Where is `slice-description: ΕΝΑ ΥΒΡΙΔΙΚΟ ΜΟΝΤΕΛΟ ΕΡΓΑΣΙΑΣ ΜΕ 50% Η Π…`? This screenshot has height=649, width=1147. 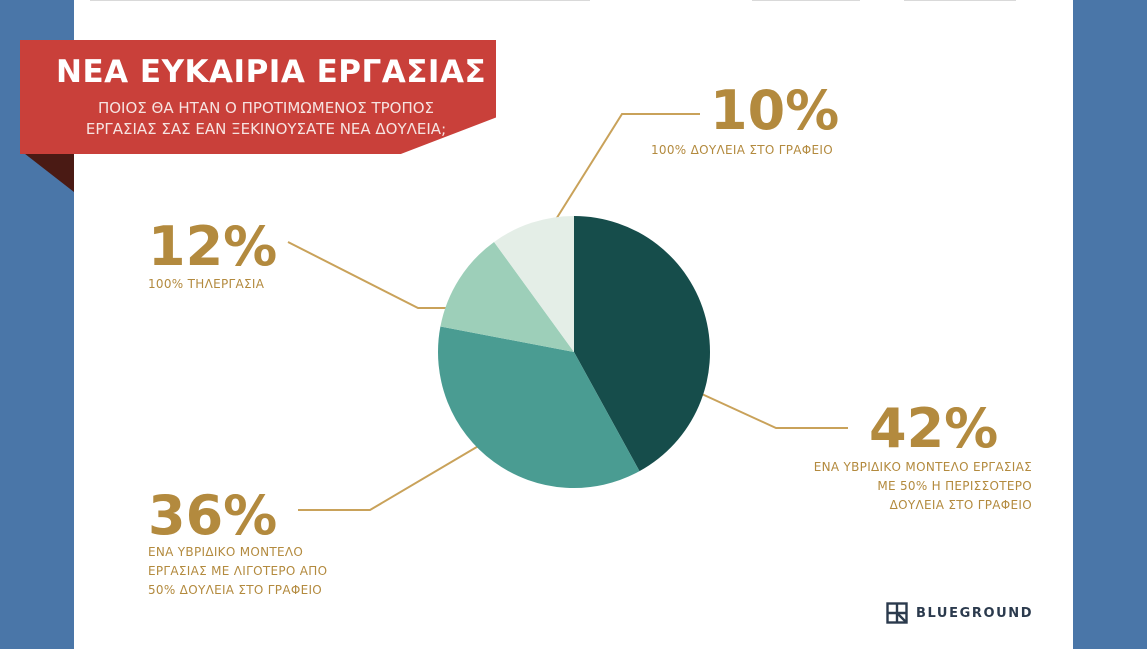
slice-description: ΕΝΑ ΥΒΡΙΔΙΚΟ ΜΟΝΤΕΛΟ ΕΡΓΑΣΙΑΣ ΜΕ 50% Η Π… is located at coordinates (896, 486).